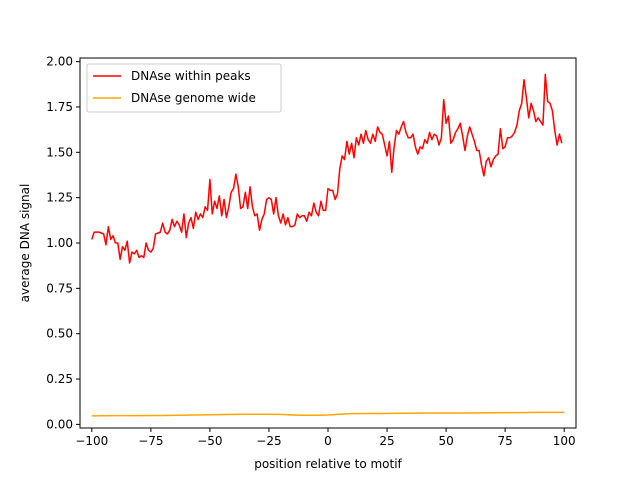 The height and width of the screenshot is (484, 640). What do you see at coordinates (59, 288) in the screenshot?
I see `y-tick-label: 0.75` at bounding box center [59, 288].